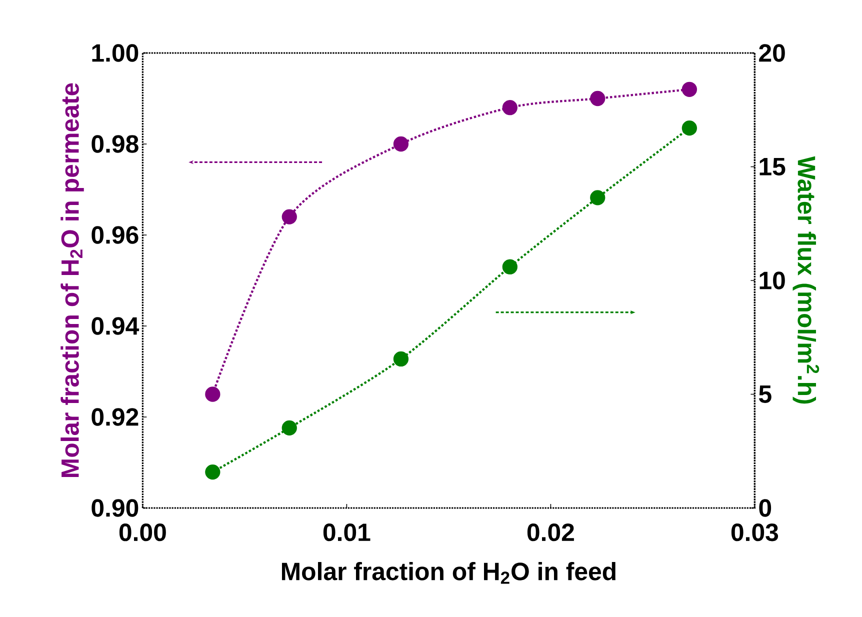  I want to click on y-tick-label: 0.96, so click(115, 235).